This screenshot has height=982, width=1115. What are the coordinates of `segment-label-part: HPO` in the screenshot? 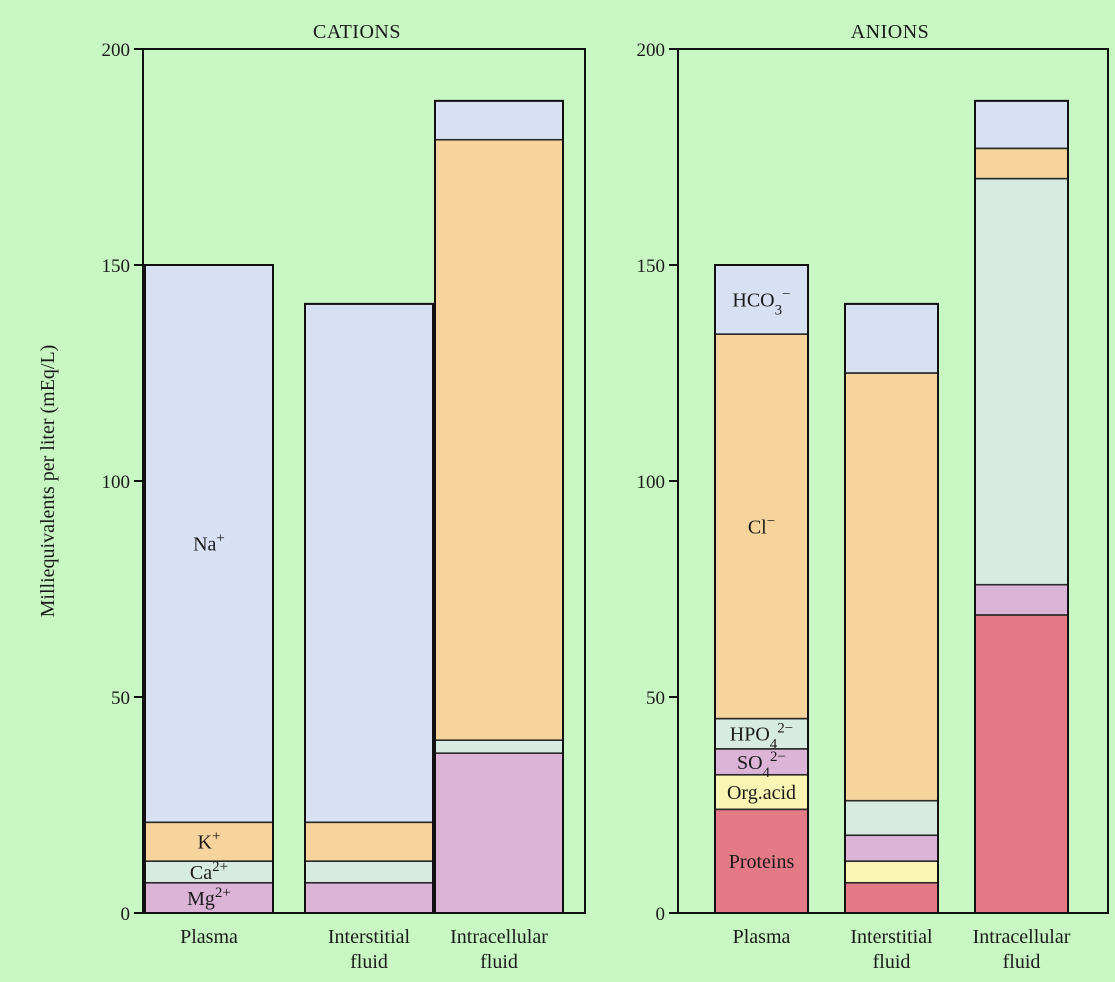 It's located at (750, 735).